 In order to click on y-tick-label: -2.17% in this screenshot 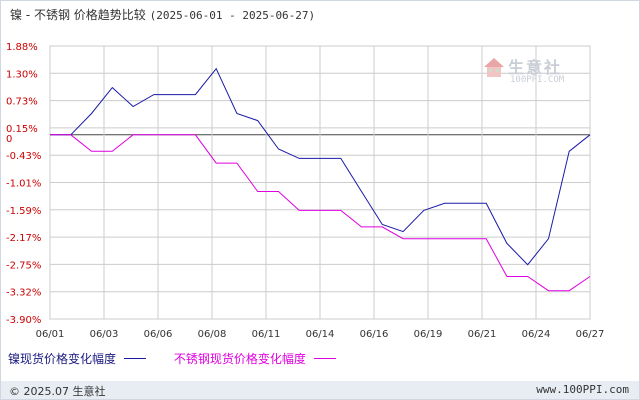, I will do `click(23, 238)`.